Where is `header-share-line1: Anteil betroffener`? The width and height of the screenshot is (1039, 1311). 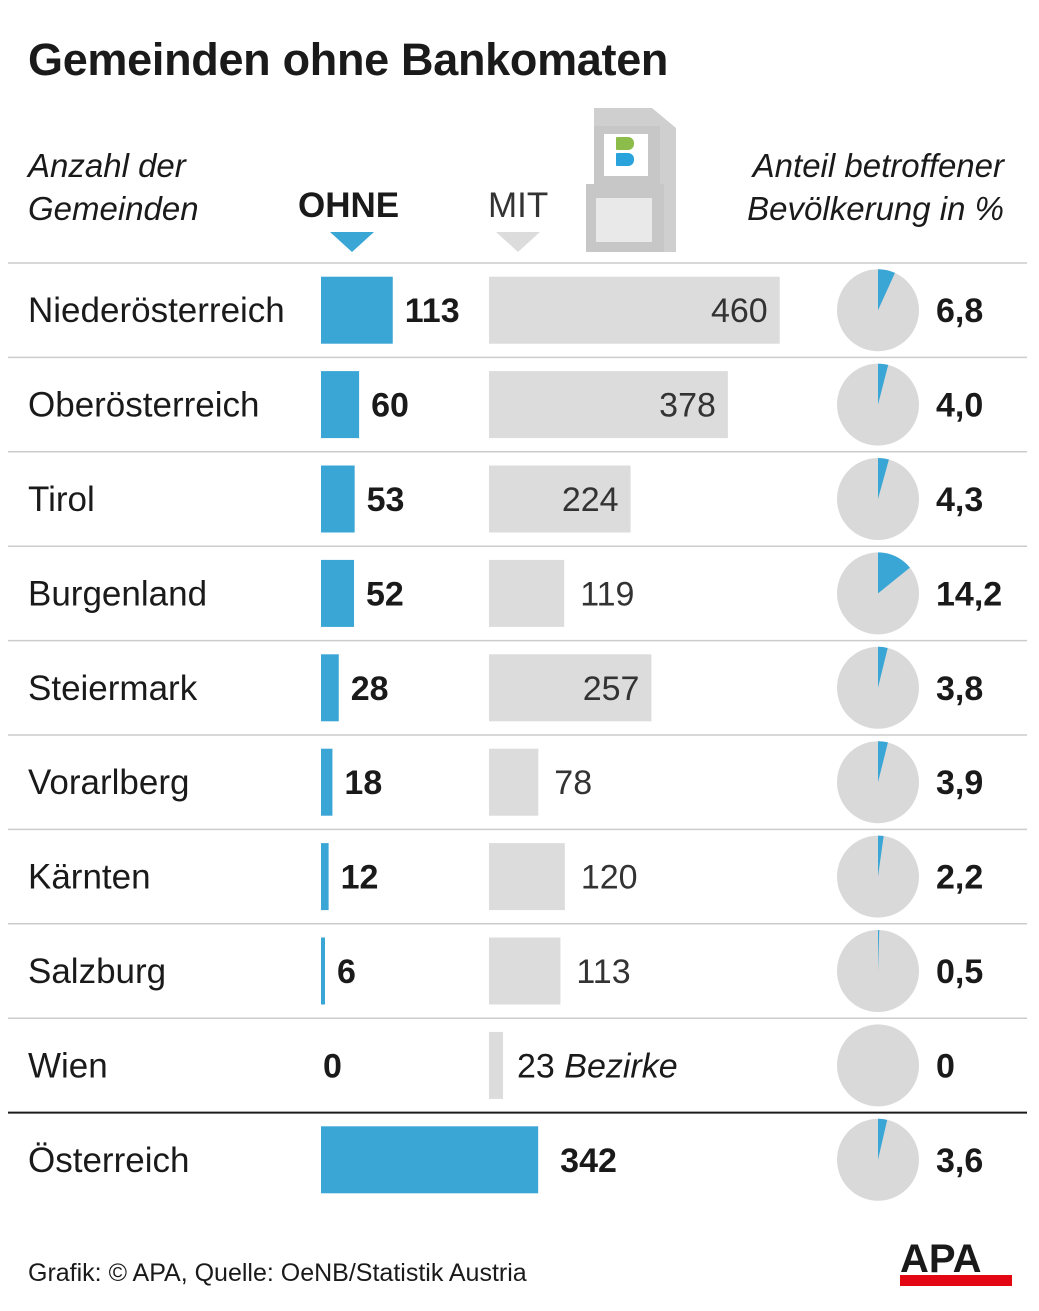 header-share-line1: Anteil betroffener is located at coordinates (878, 165).